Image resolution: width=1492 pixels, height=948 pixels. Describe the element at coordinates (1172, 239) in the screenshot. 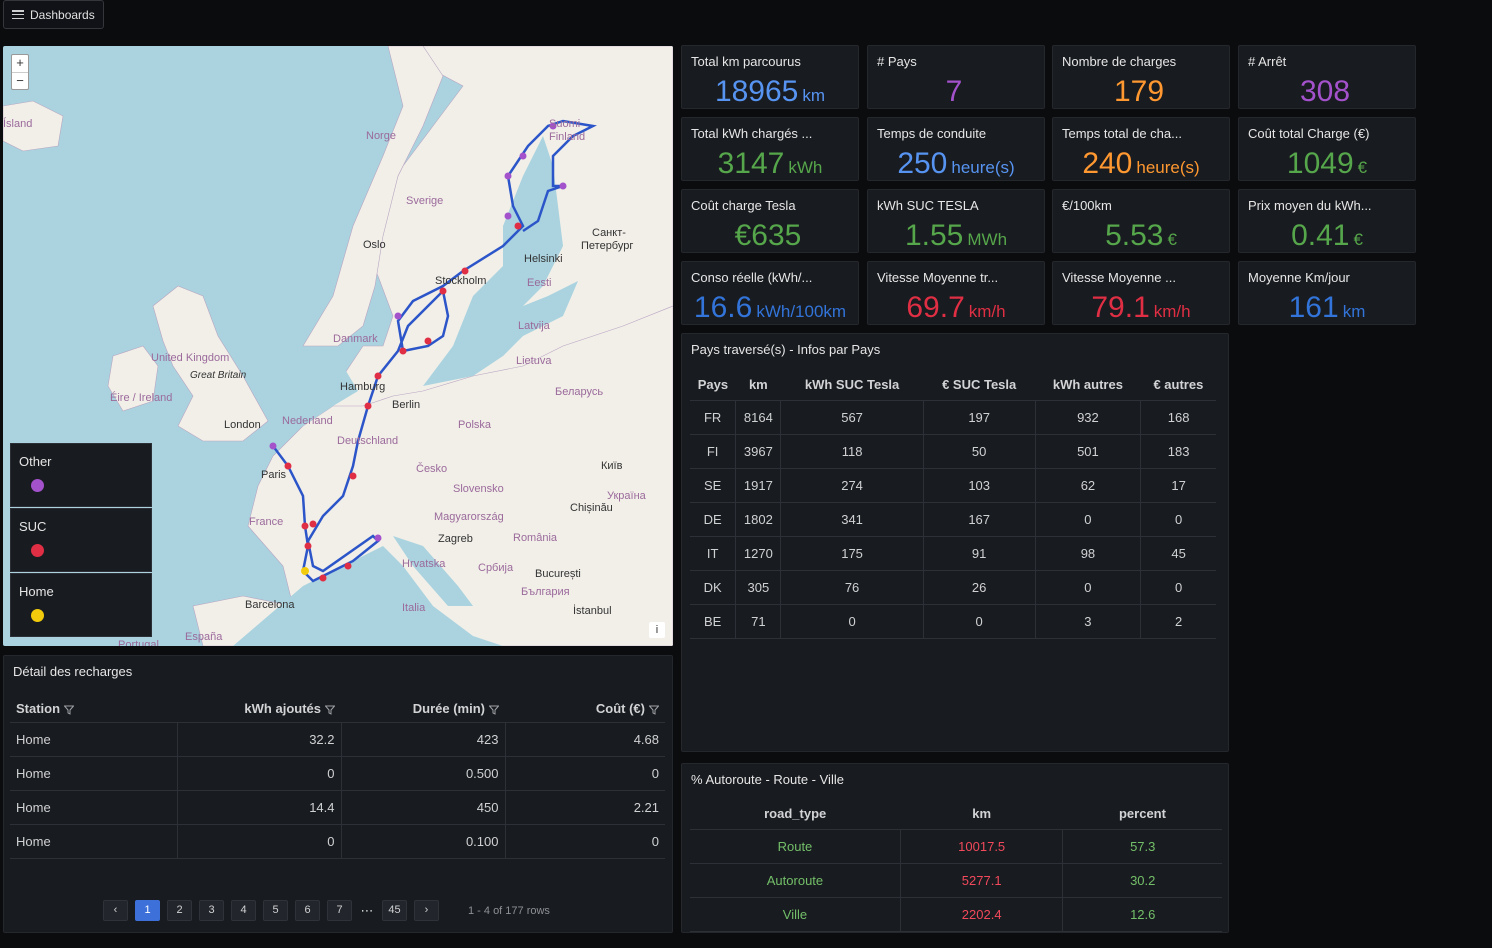

I see `stat-unit: €` at that location.